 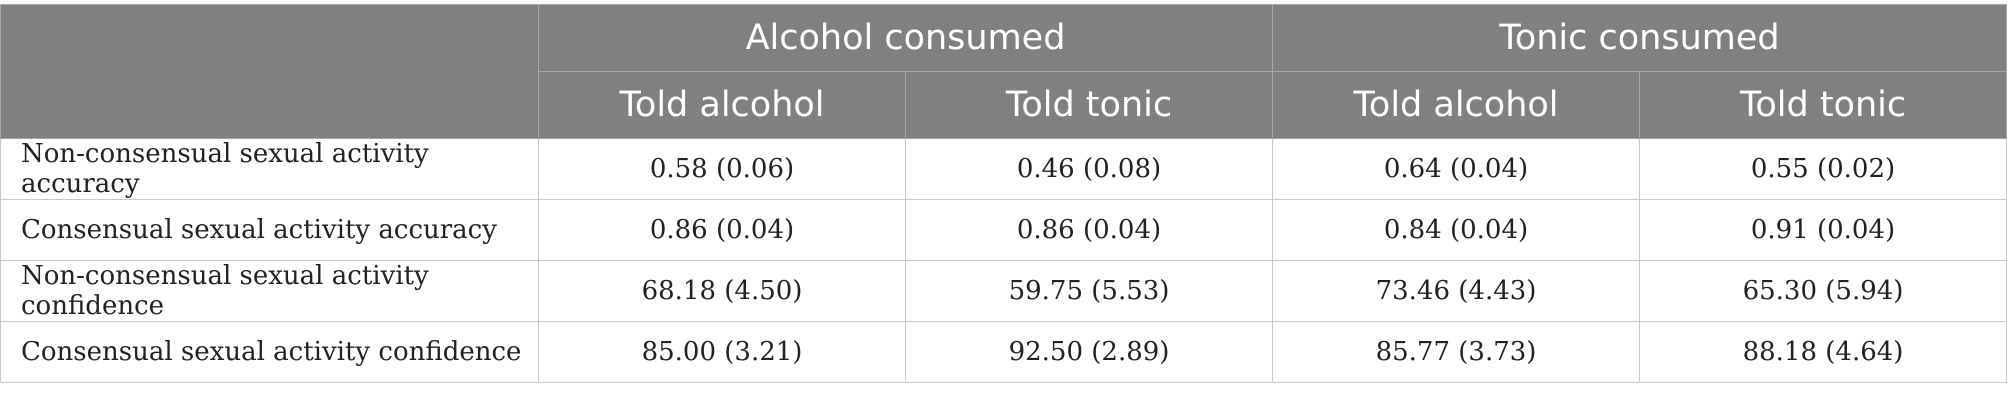 I want to click on header-group-alcohol-consumed: Alcohol consumed, so click(x=905, y=38).